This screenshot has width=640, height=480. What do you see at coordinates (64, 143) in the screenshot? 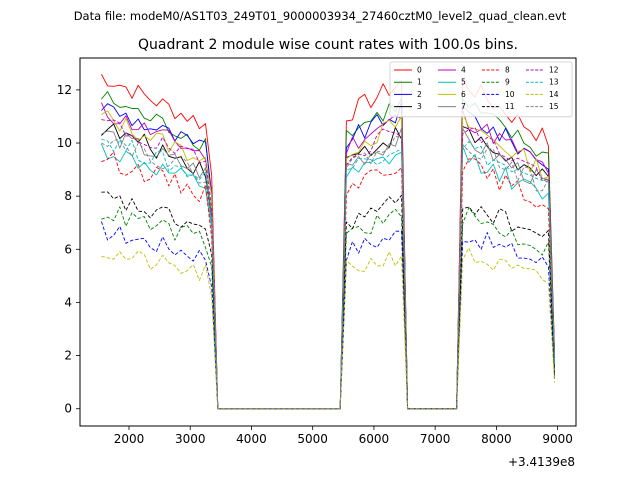
I see `y-tick-label: 10` at bounding box center [64, 143].